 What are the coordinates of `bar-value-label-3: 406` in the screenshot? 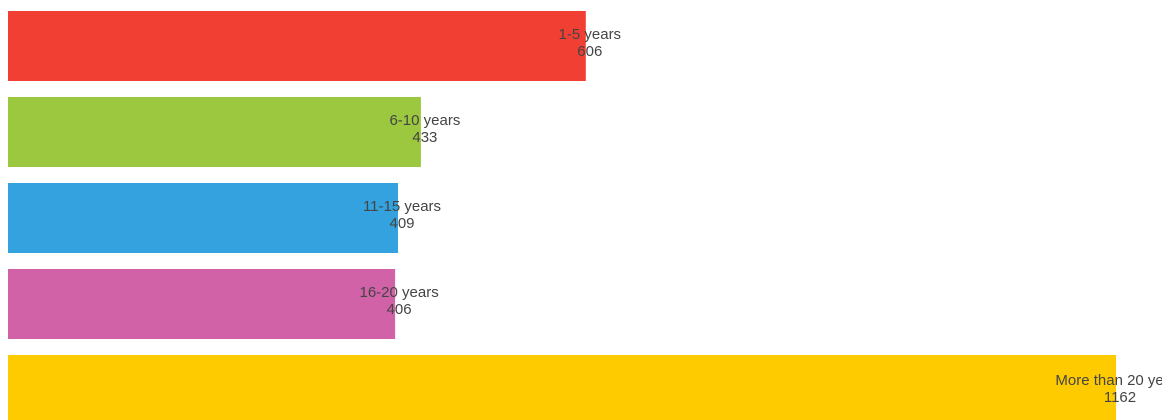 It's located at (399, 309).